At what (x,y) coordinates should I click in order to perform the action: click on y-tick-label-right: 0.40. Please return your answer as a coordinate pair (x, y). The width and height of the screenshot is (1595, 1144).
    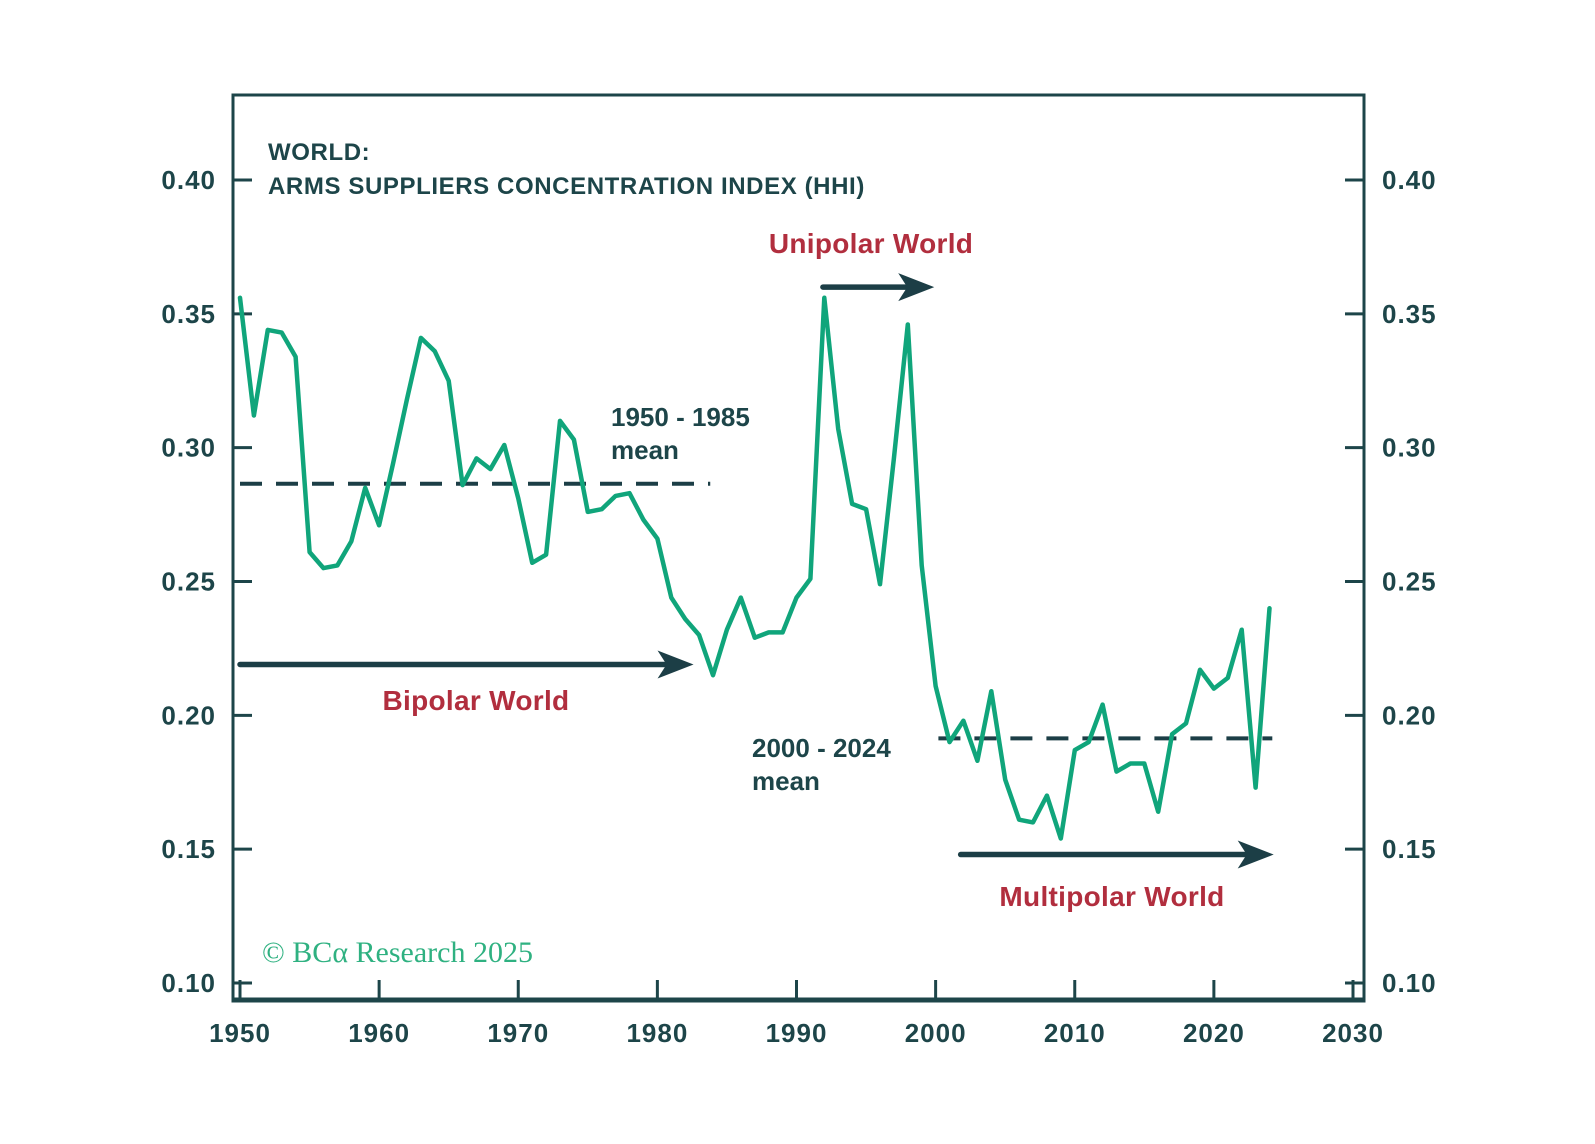
    Looking at the image, I should click on (1409, 180).